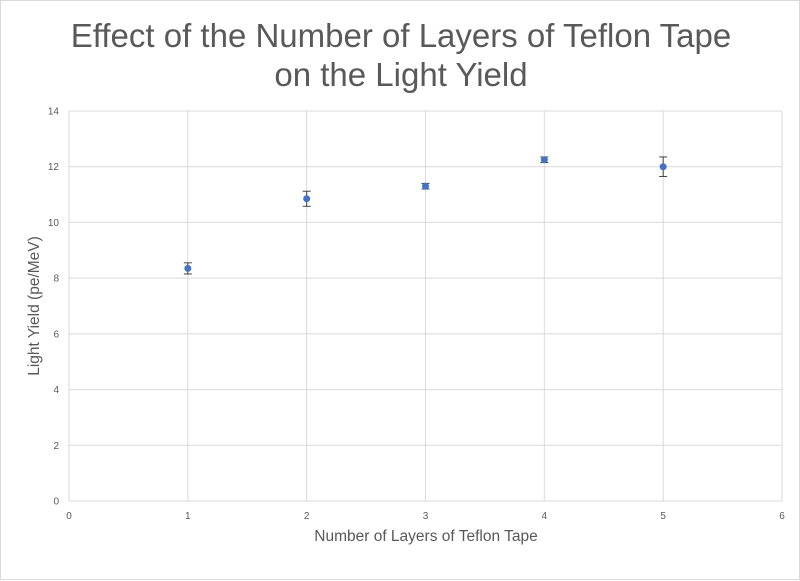  What do you see at coordinates (401, 74) in the screenshot?
I see `chart-title-line-2: on the Light Yield` at bounding box center [401, 74].